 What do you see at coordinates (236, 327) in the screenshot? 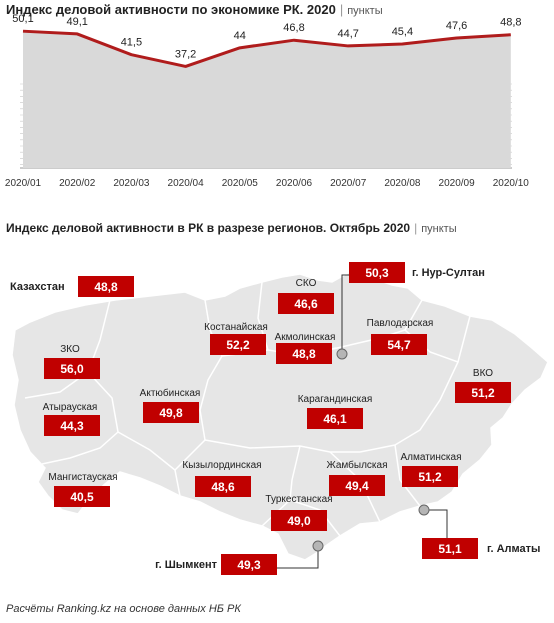
I see `region-name: Костанайская` at bounding box center [236, 327].